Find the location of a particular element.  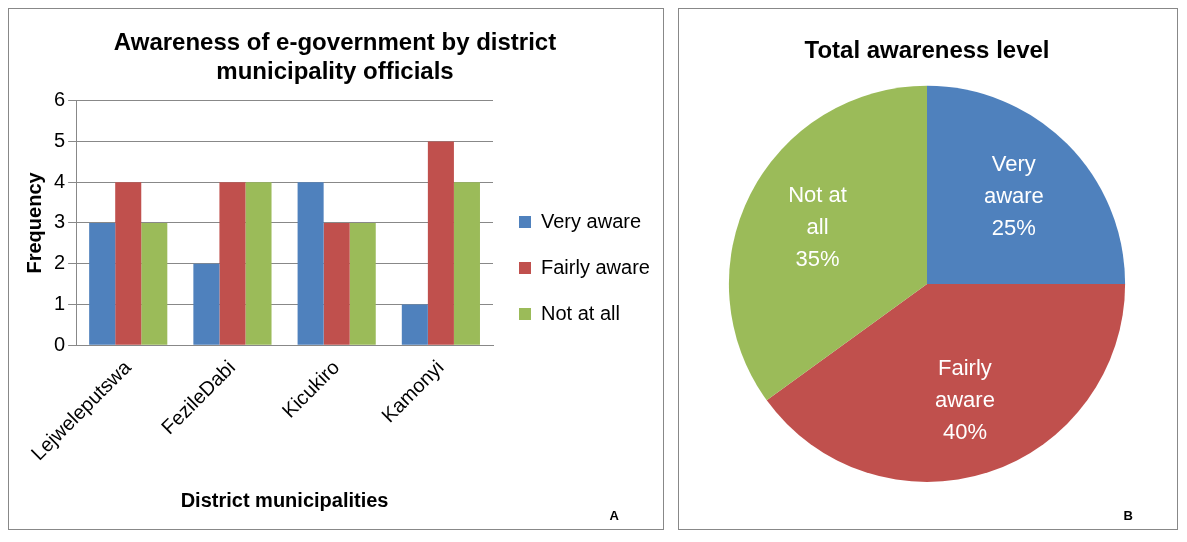

y-tick-label: 4 is located at coordinates (60, 180).